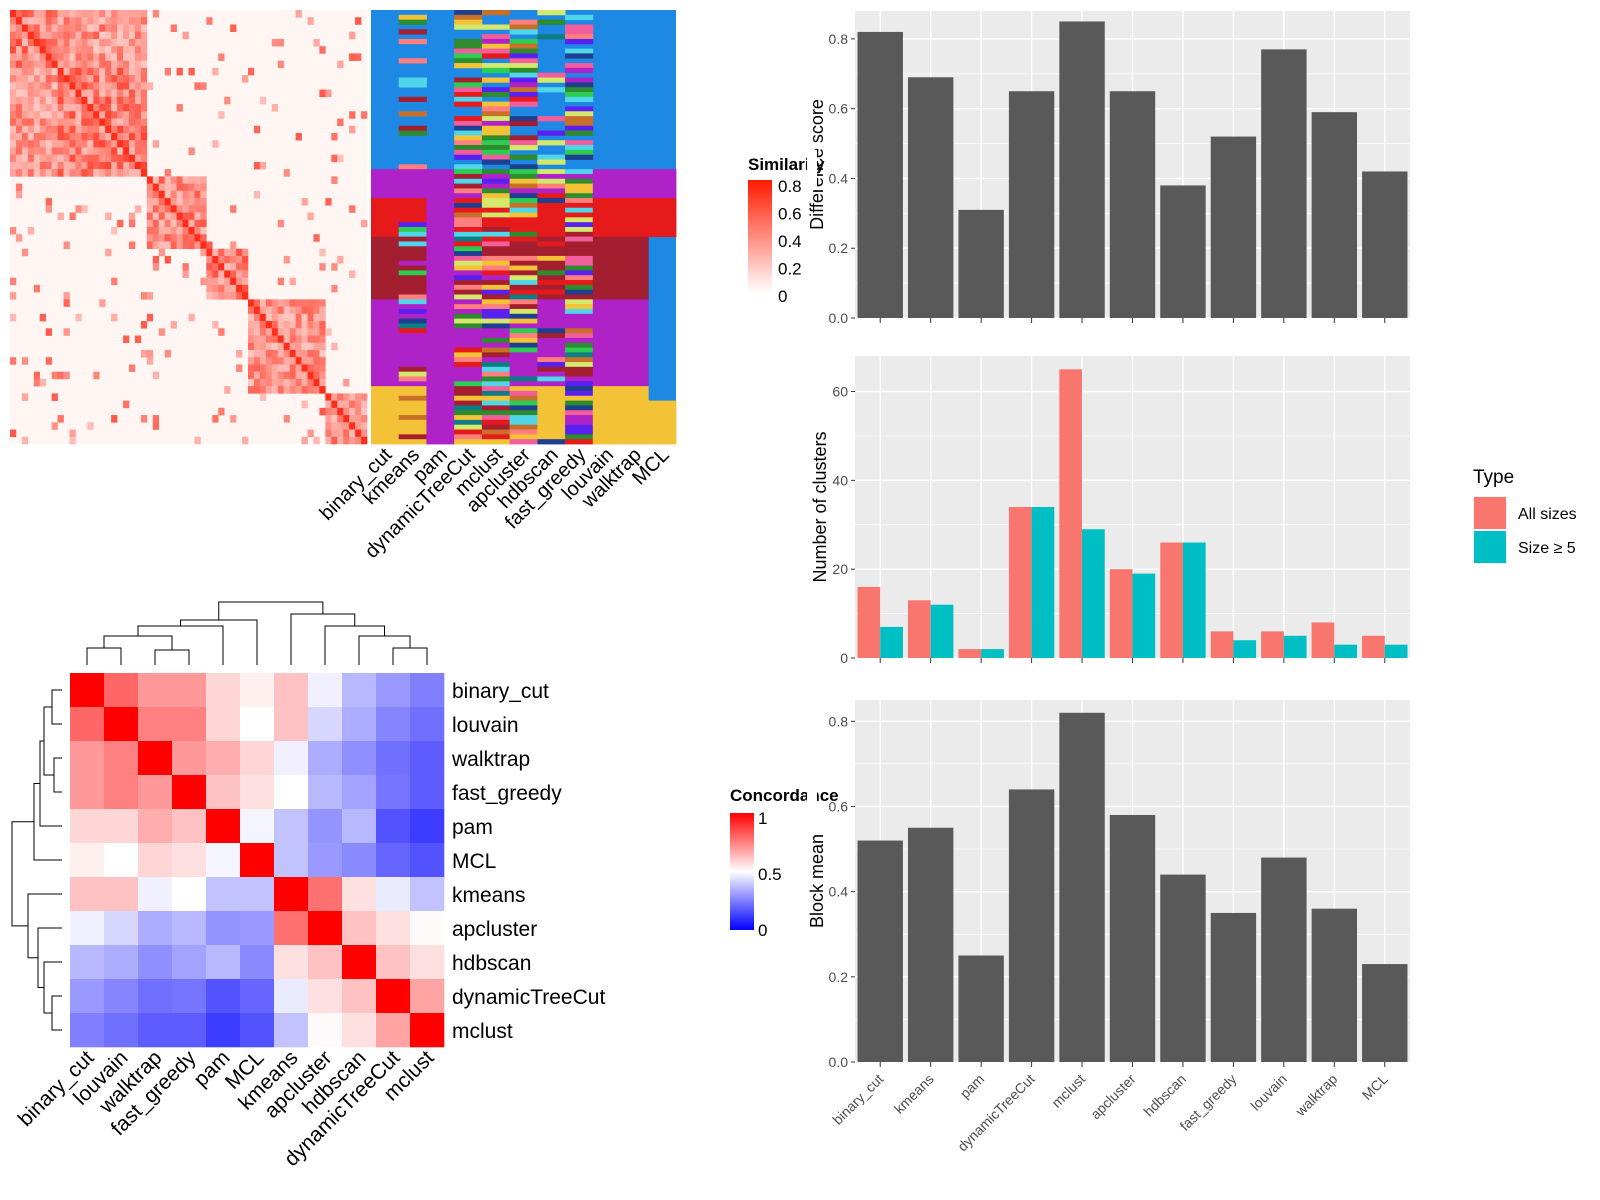 This screenshot has width=1600, height=1200. What do you see at coordinates (1334, 985) in the screenshot?
I see `bar-walktrap` at bounding box center [1334, 985].